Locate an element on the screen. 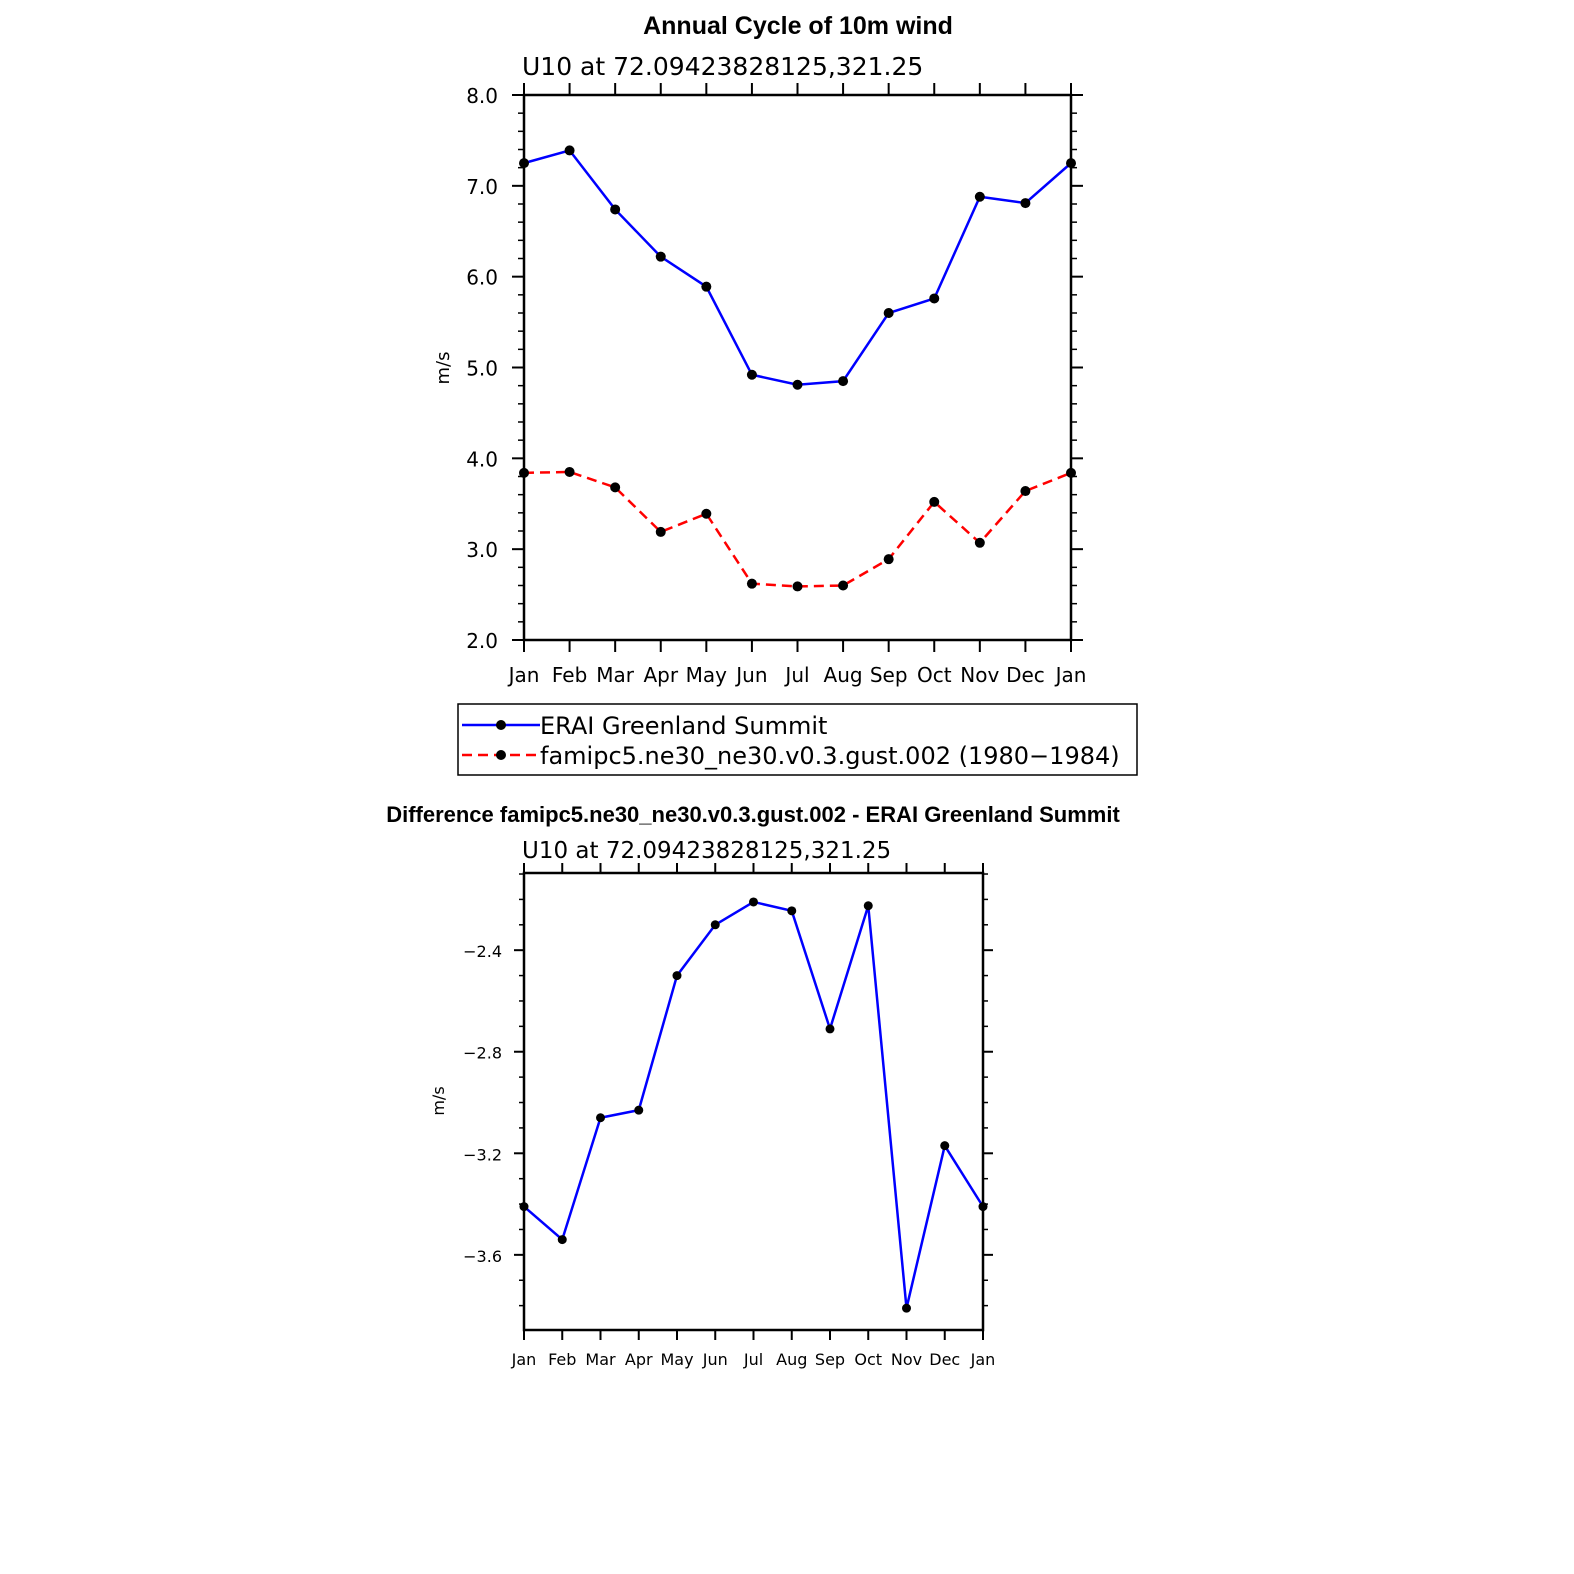 The height and width of the screenshot is (1574, 1574). y-tick-label: 3.0 is located at coordinates (482, 550).